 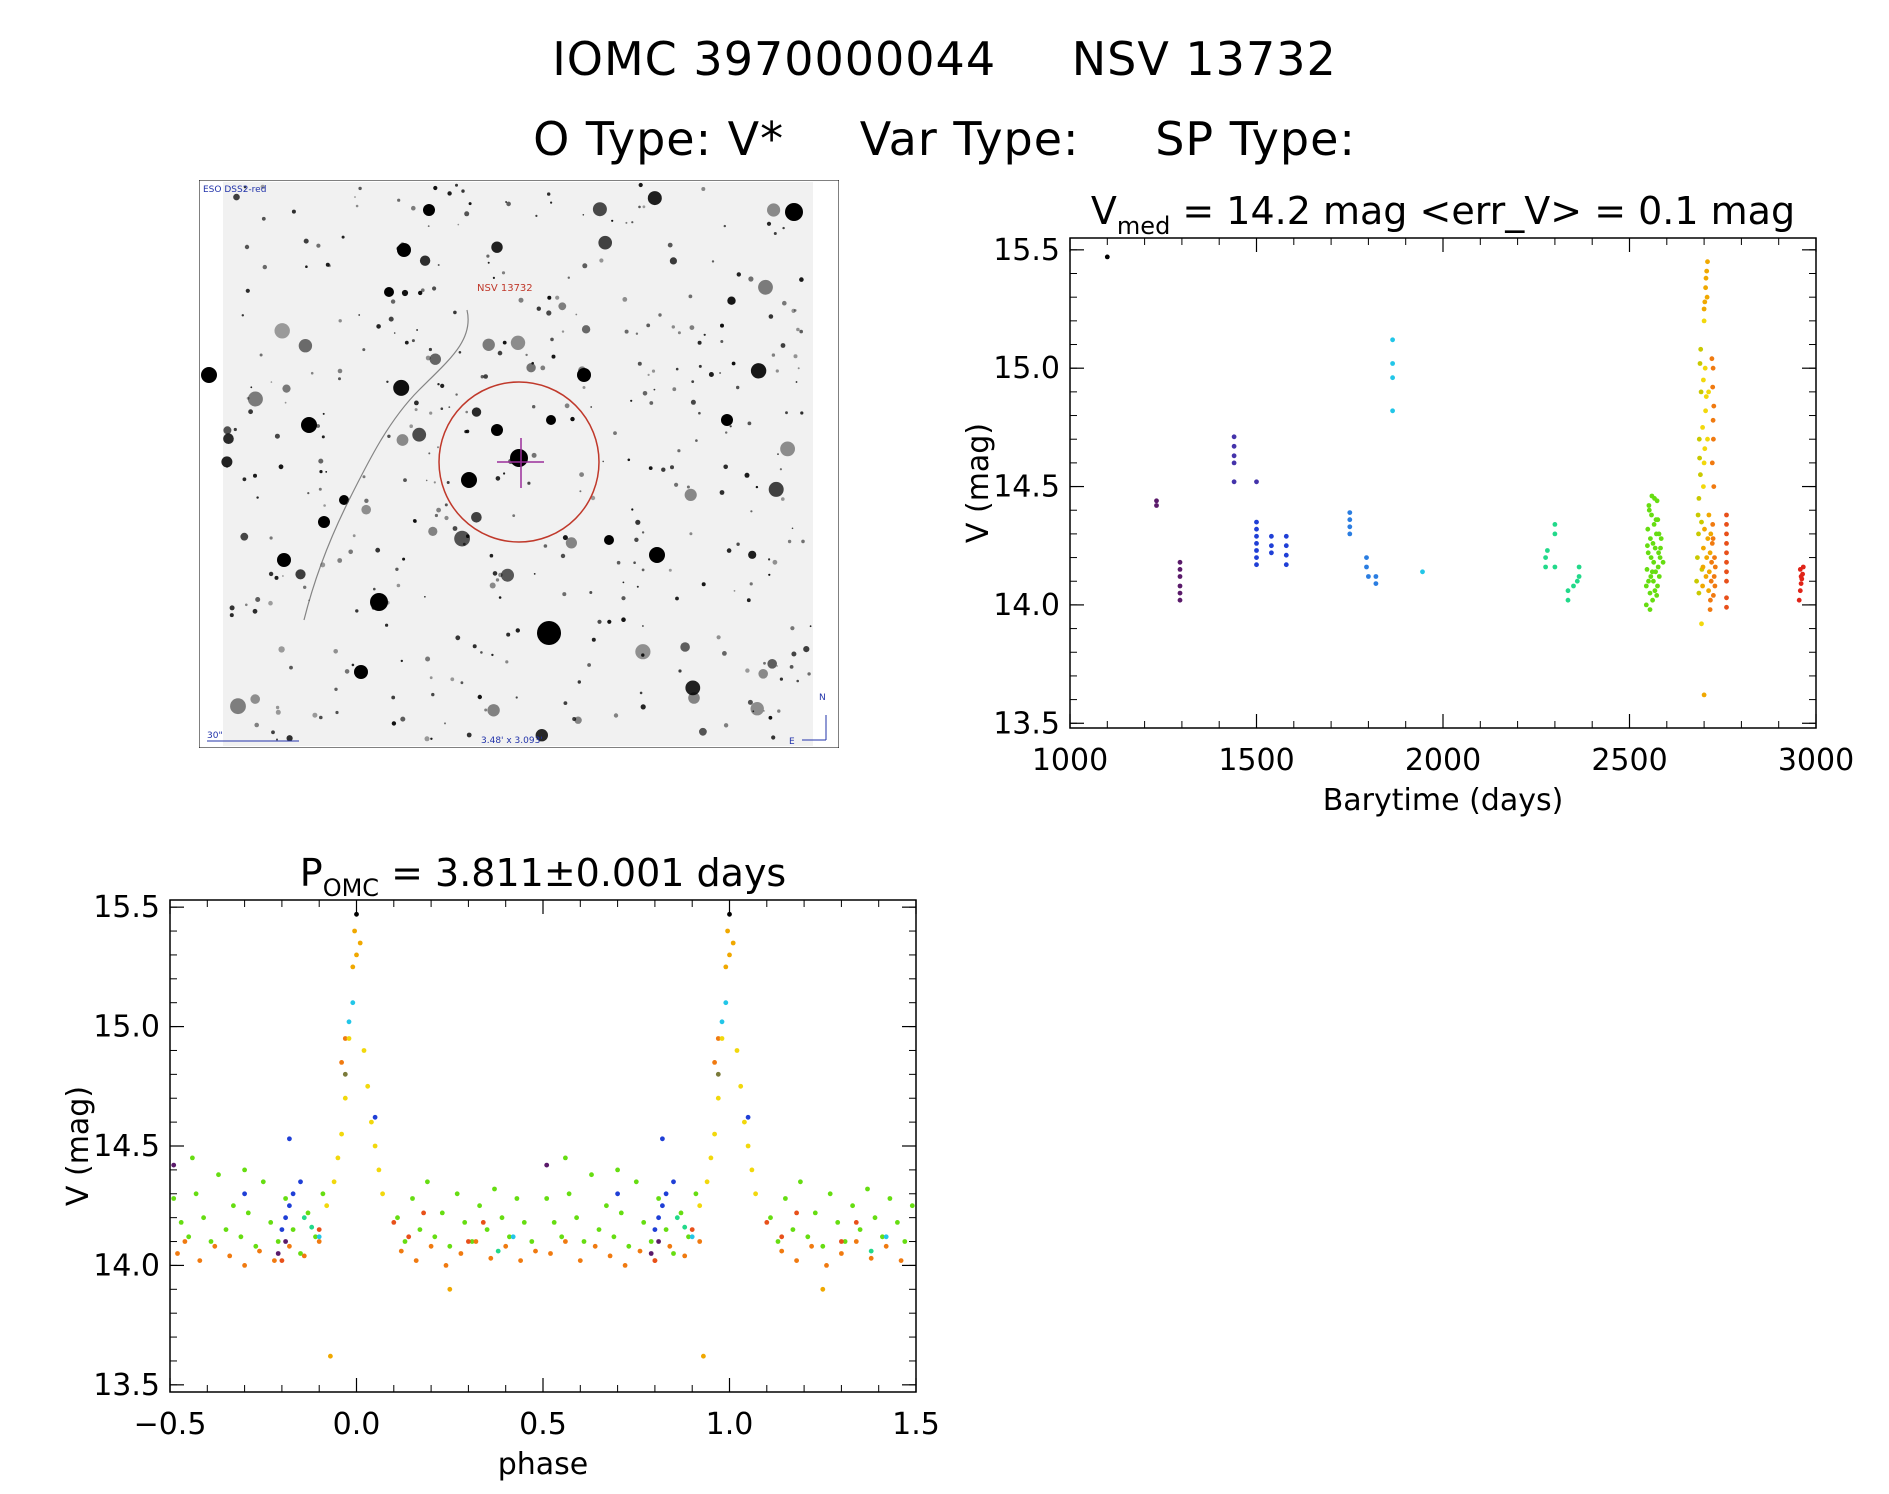 I want to click on header-star-id: IOMC 3970000044, so click(x=774, y=59).